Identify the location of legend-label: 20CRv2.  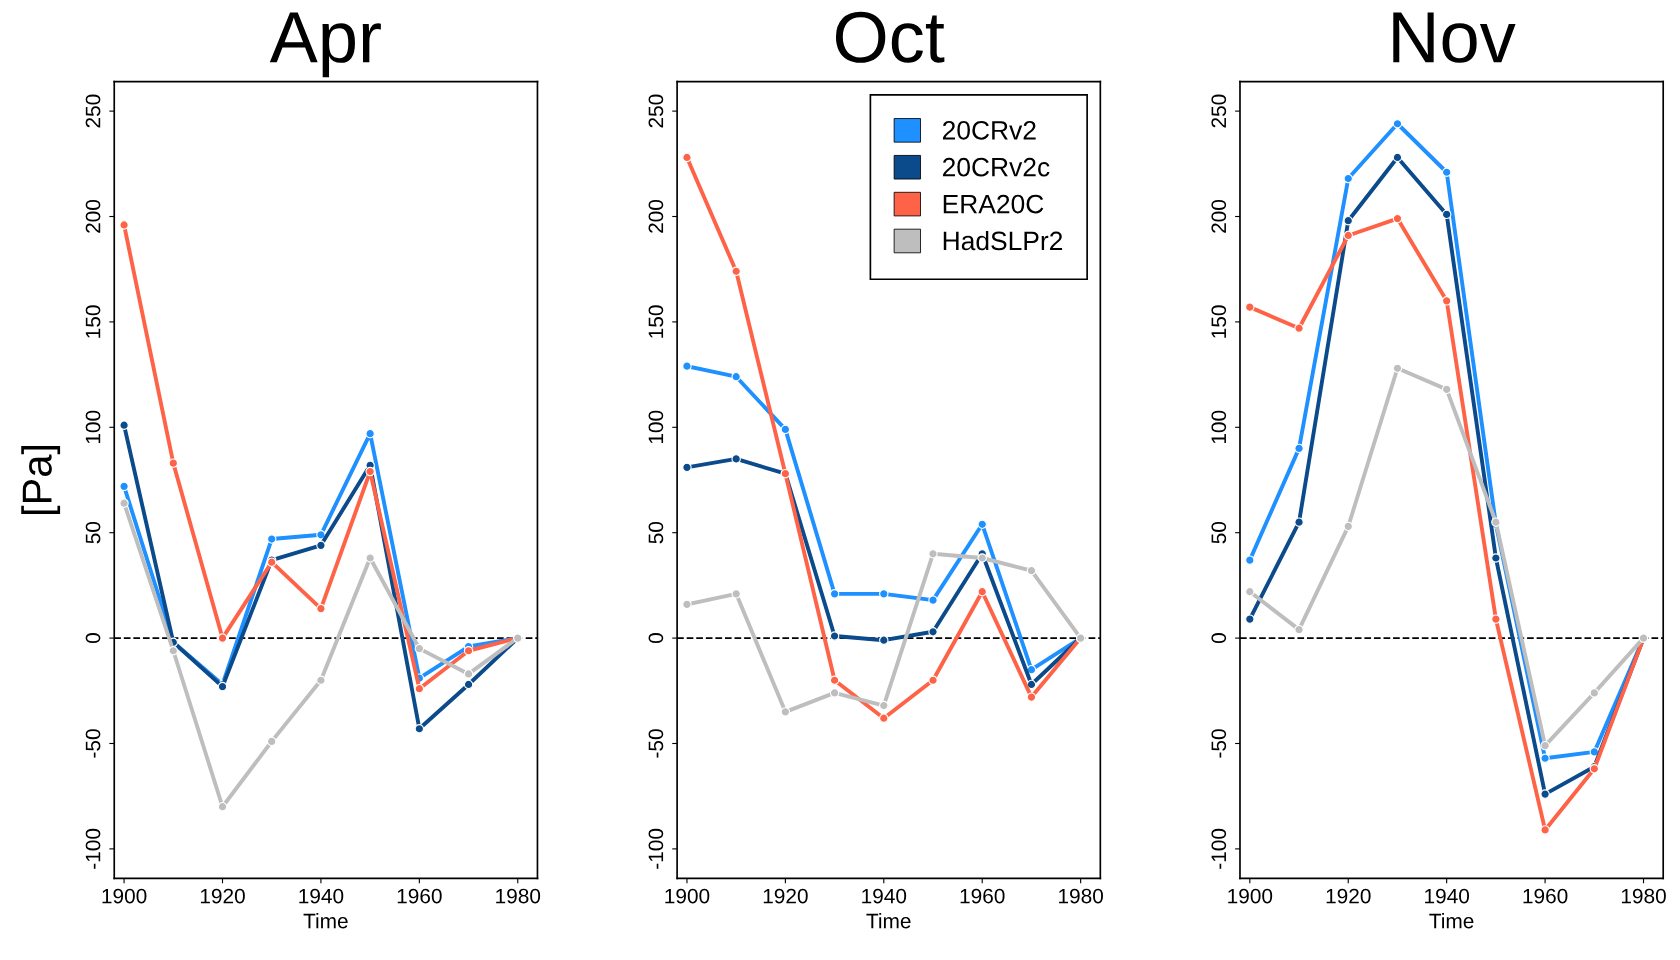
(989, 130).